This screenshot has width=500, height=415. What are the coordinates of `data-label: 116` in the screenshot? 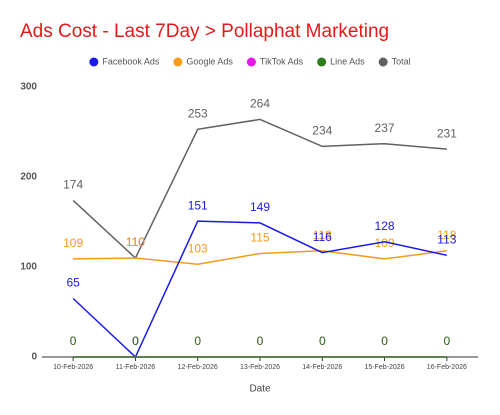 It's located at (322, 237).